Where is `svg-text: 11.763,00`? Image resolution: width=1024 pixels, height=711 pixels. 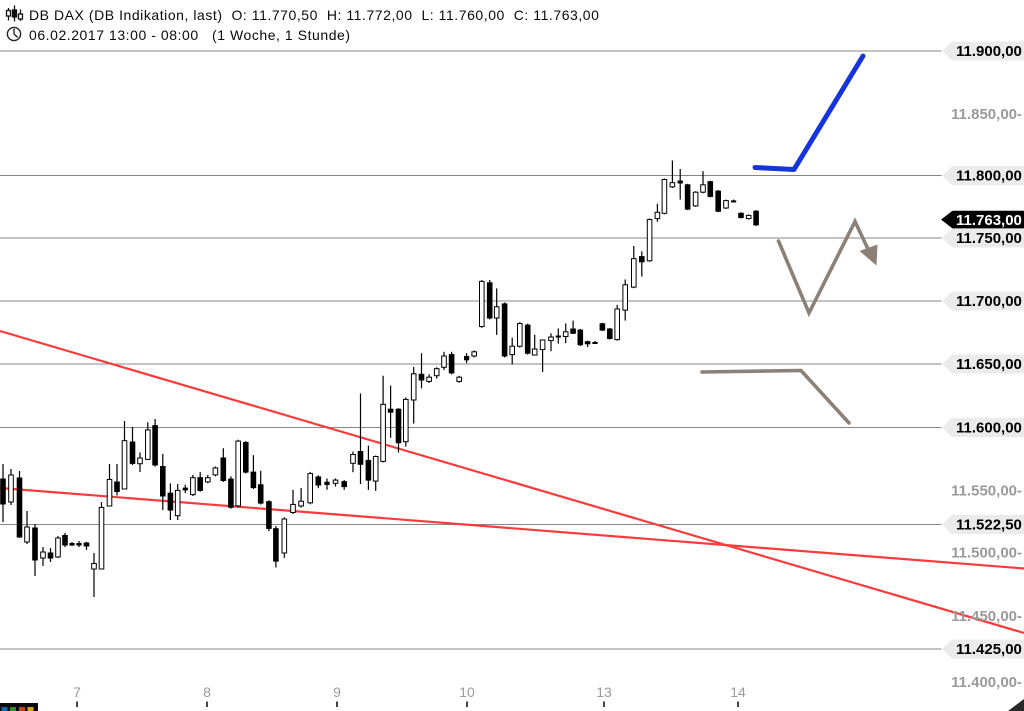
svg-text: 11.763,00 is located at coordinates (989, 220).